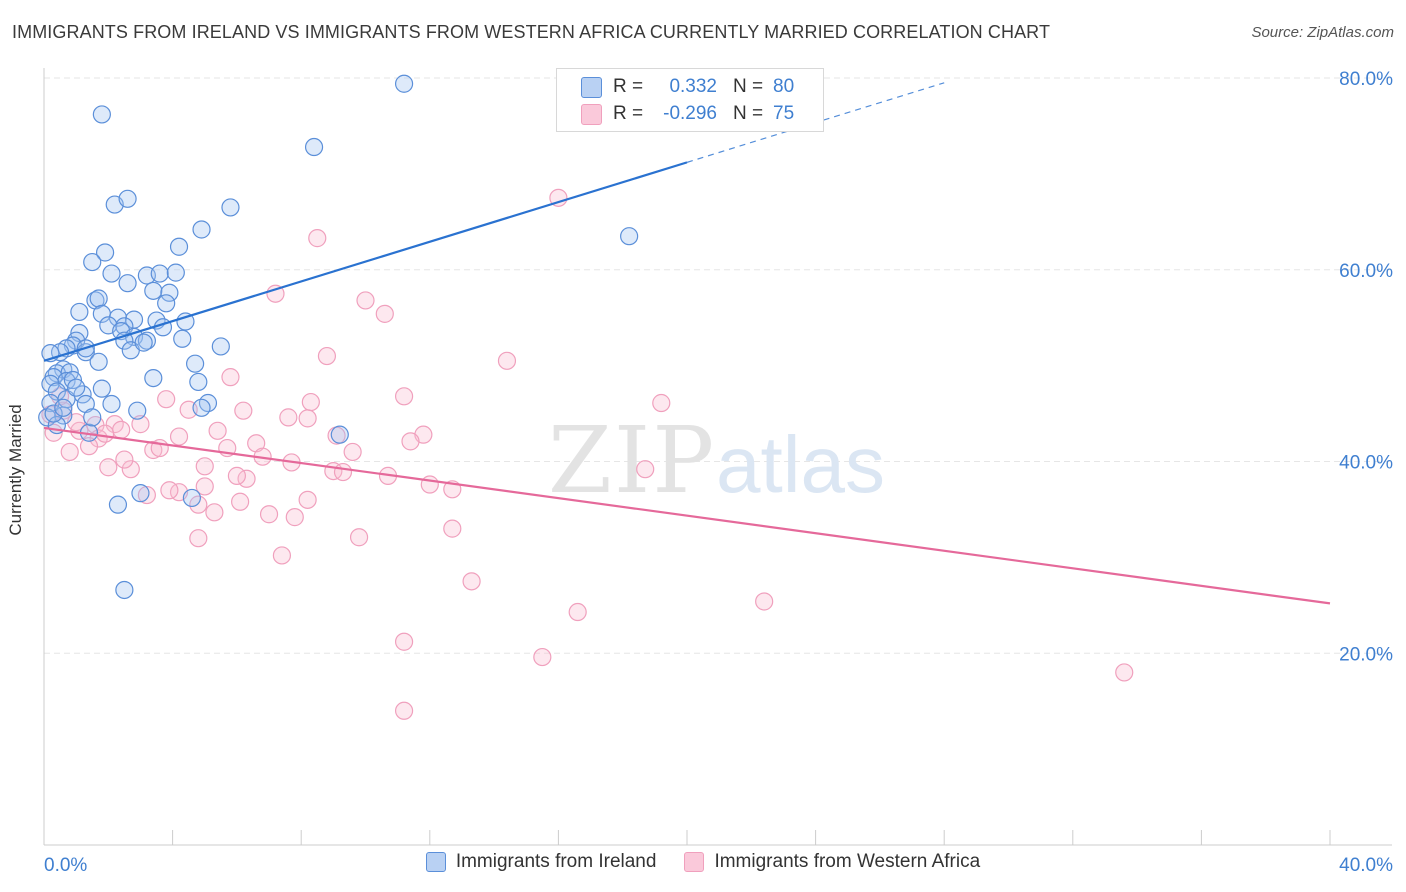 The image size is (1406, 892). Describe the element at coordinates (591, 87) in the screenshot. I see `ireland-swatch` at that location.